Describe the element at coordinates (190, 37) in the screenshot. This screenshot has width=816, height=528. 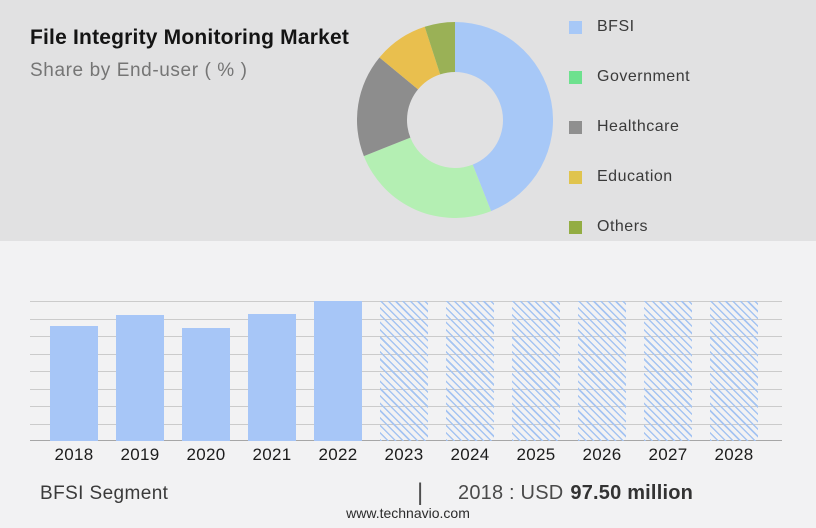
I see `page-title: File Integrity Monitoring Market` at that location.